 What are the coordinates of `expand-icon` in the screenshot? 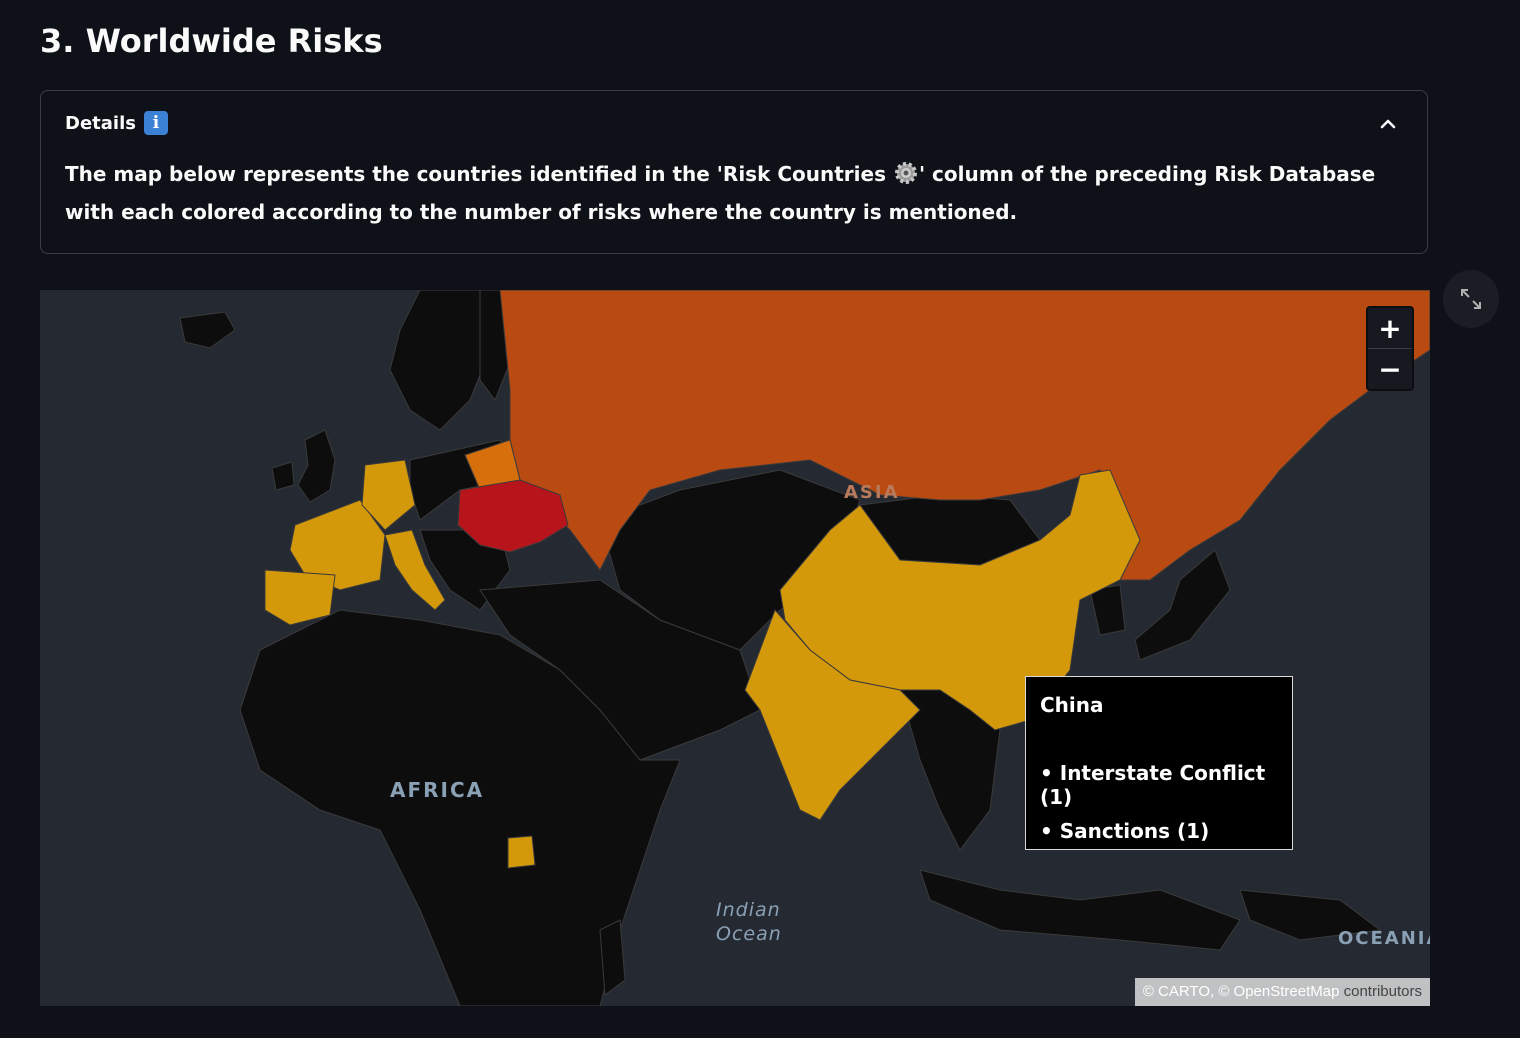 It's located at (1471, 299).